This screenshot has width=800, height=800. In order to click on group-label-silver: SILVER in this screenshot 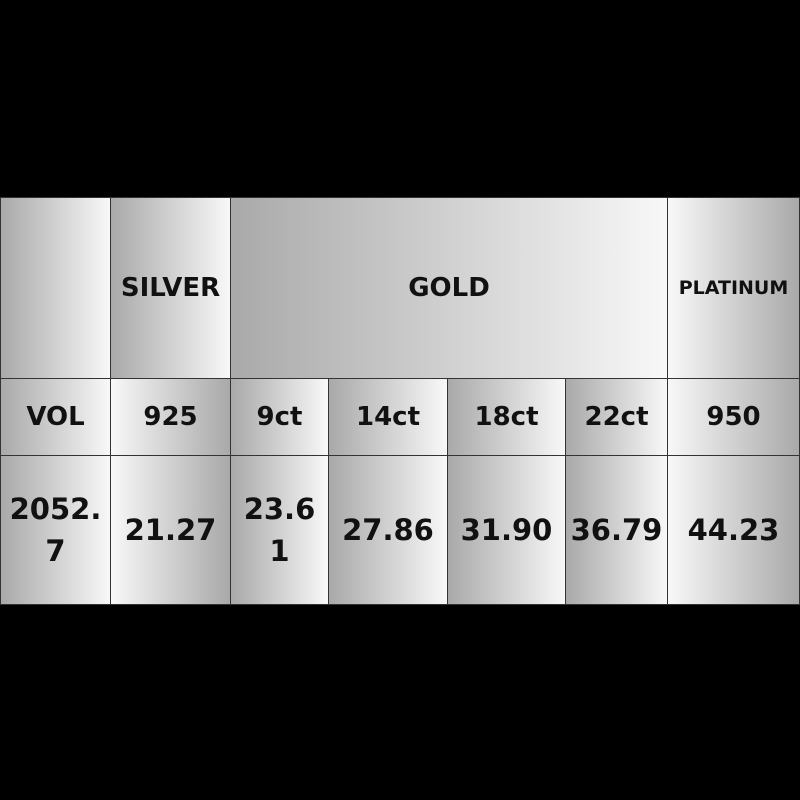, I will do `click(170, 288)`.